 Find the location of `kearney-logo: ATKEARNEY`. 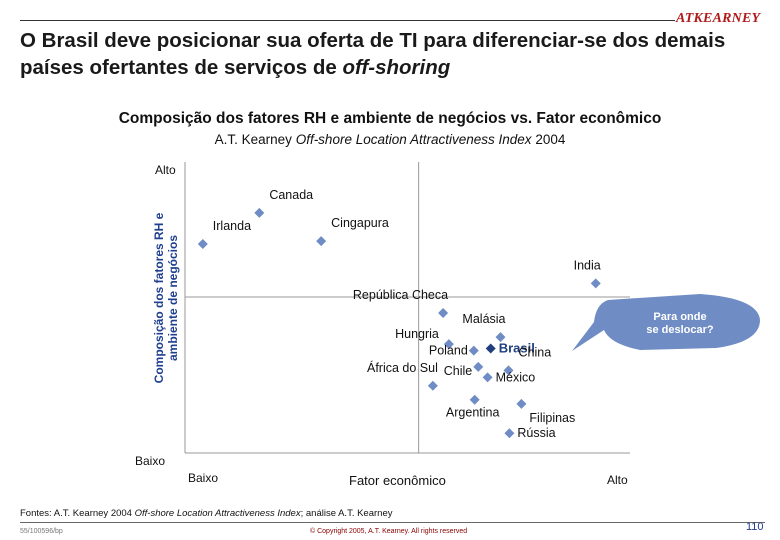

kearney-logo: ATKEARNEY is located at coordinates (718, 18).